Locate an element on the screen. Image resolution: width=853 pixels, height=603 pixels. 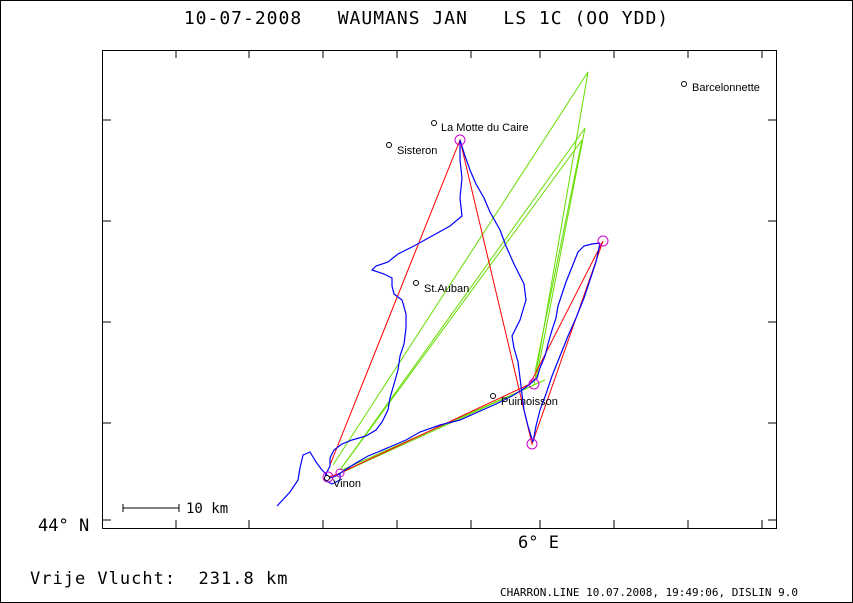
longitude-label: 6° E is located at coordinates (538, 543).